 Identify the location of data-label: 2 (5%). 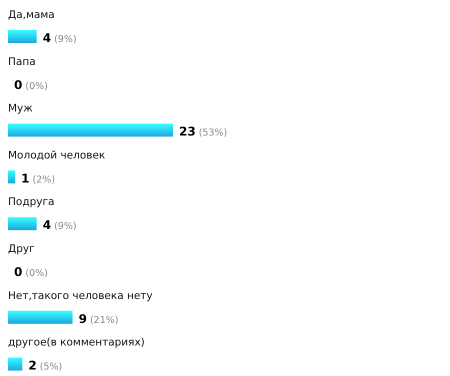
(45, 365).